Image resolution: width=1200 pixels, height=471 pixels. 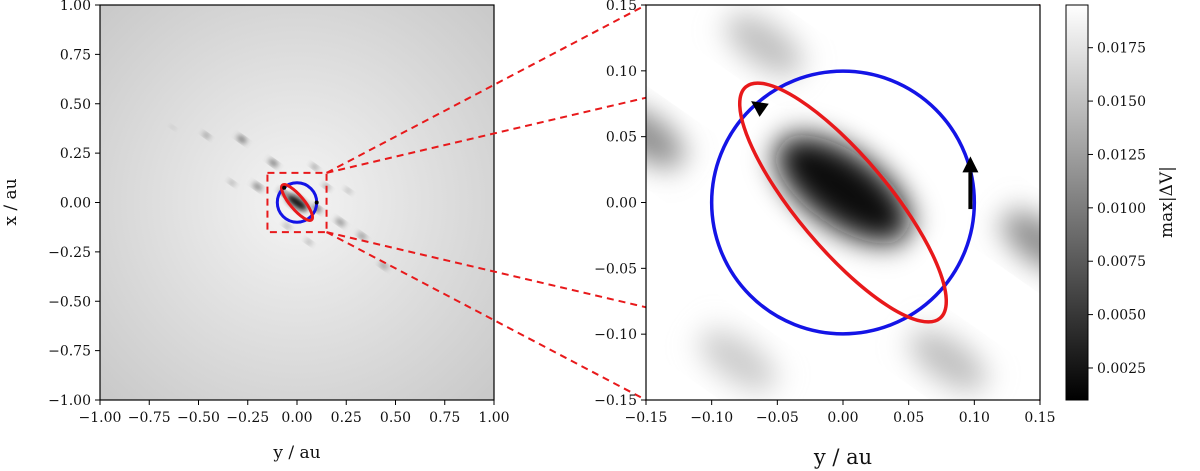 I want to click on colorbar-tick-label: 0.0050, so click(x=1121, y=316).